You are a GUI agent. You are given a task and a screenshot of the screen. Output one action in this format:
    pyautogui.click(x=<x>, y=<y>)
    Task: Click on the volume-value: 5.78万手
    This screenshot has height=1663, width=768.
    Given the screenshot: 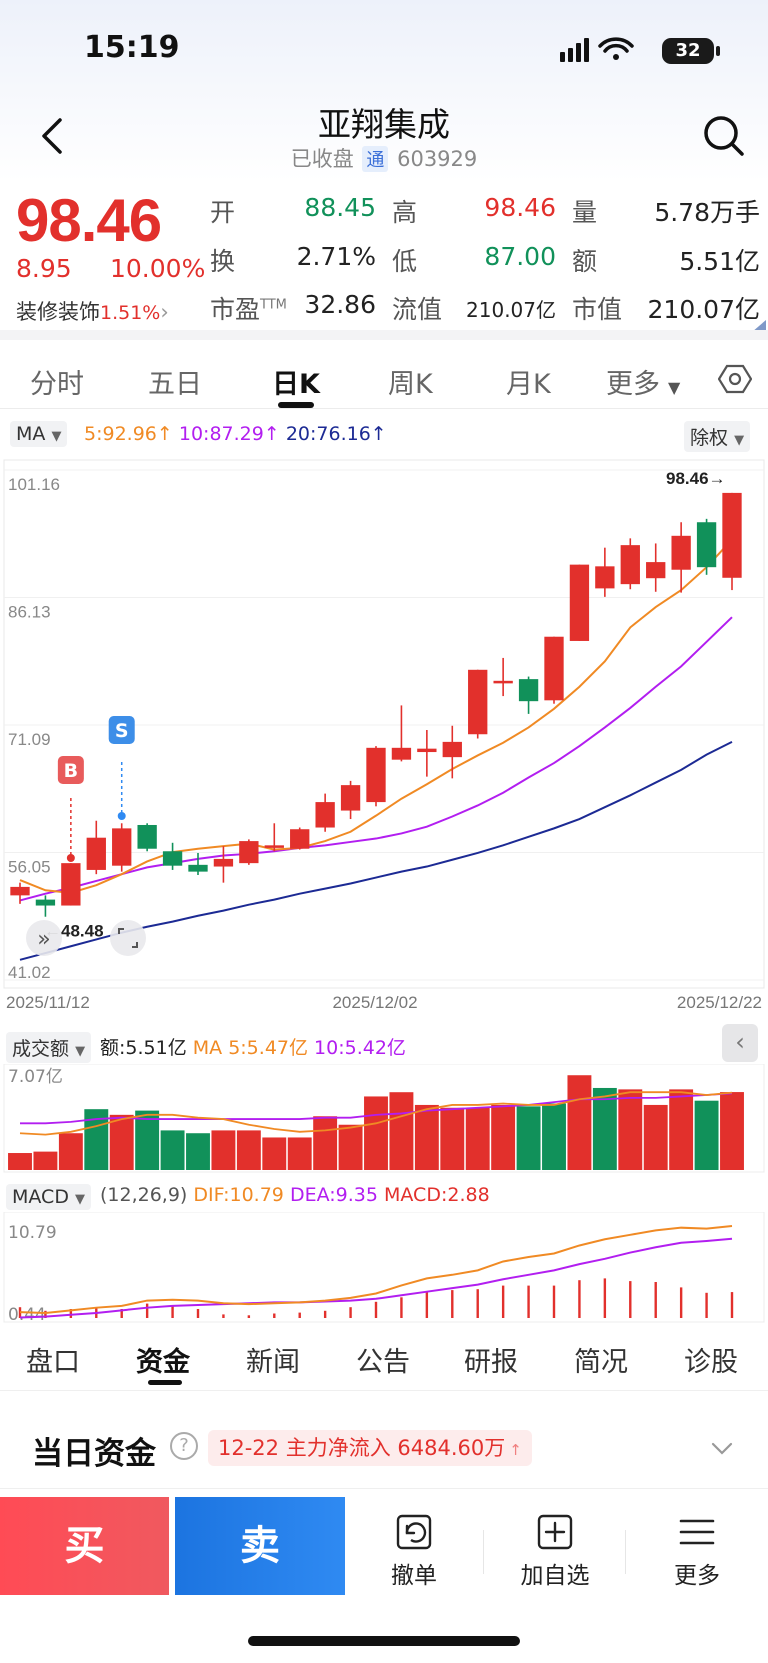 What is the action you would take?
    pyautogui.click(x=707, y=212)
    